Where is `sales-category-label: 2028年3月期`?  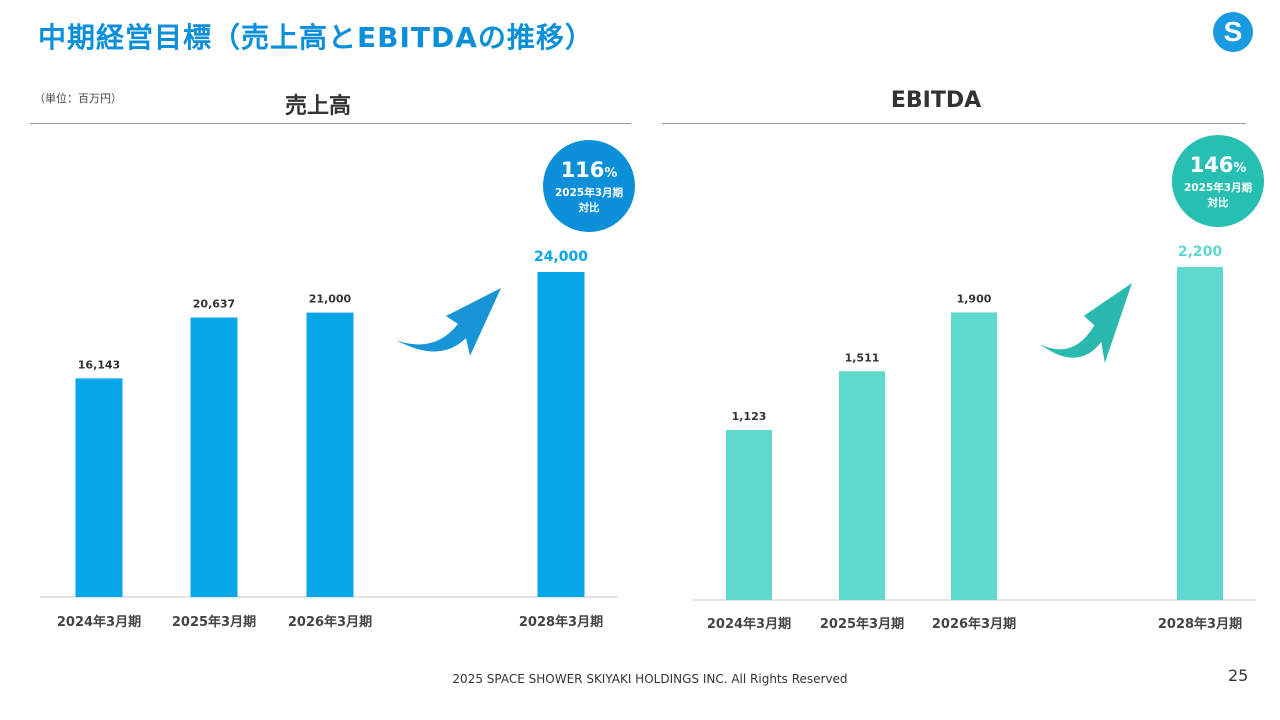
sales-category-label: 2028年3月期 is located at coordinates (561, 622).